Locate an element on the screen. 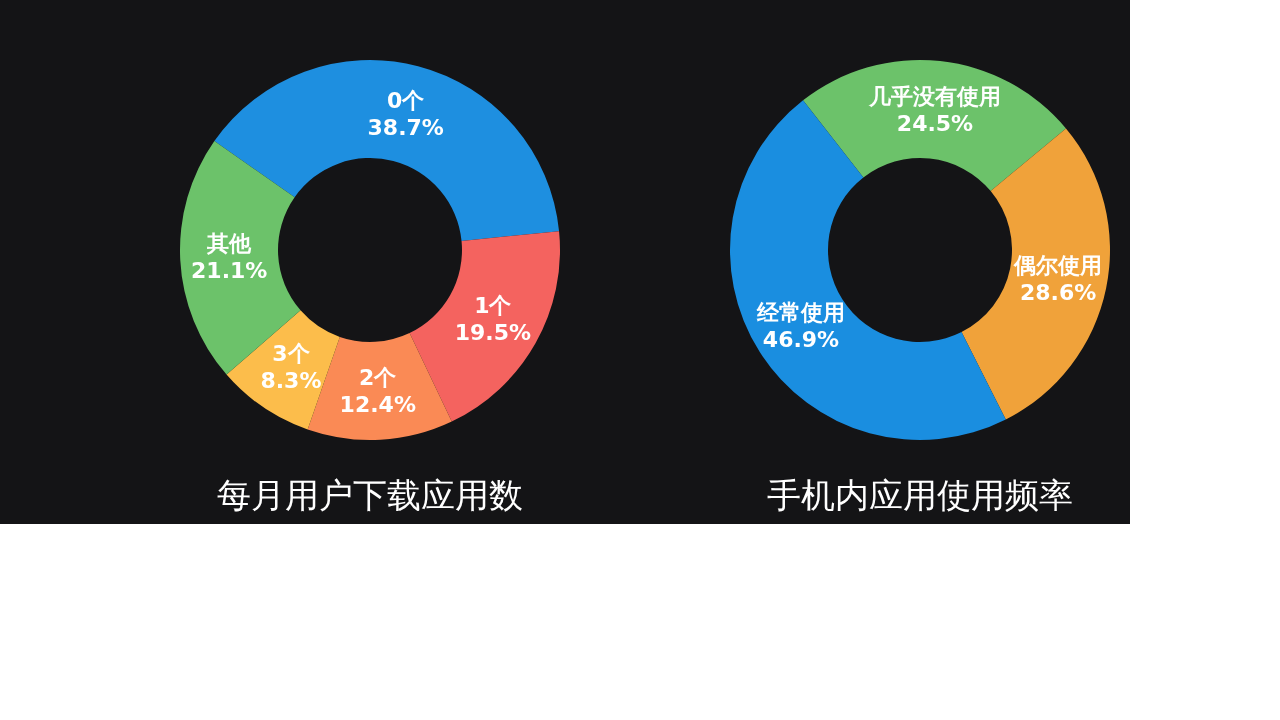  data-label: 21.1% is located at coordinates (229, 271).